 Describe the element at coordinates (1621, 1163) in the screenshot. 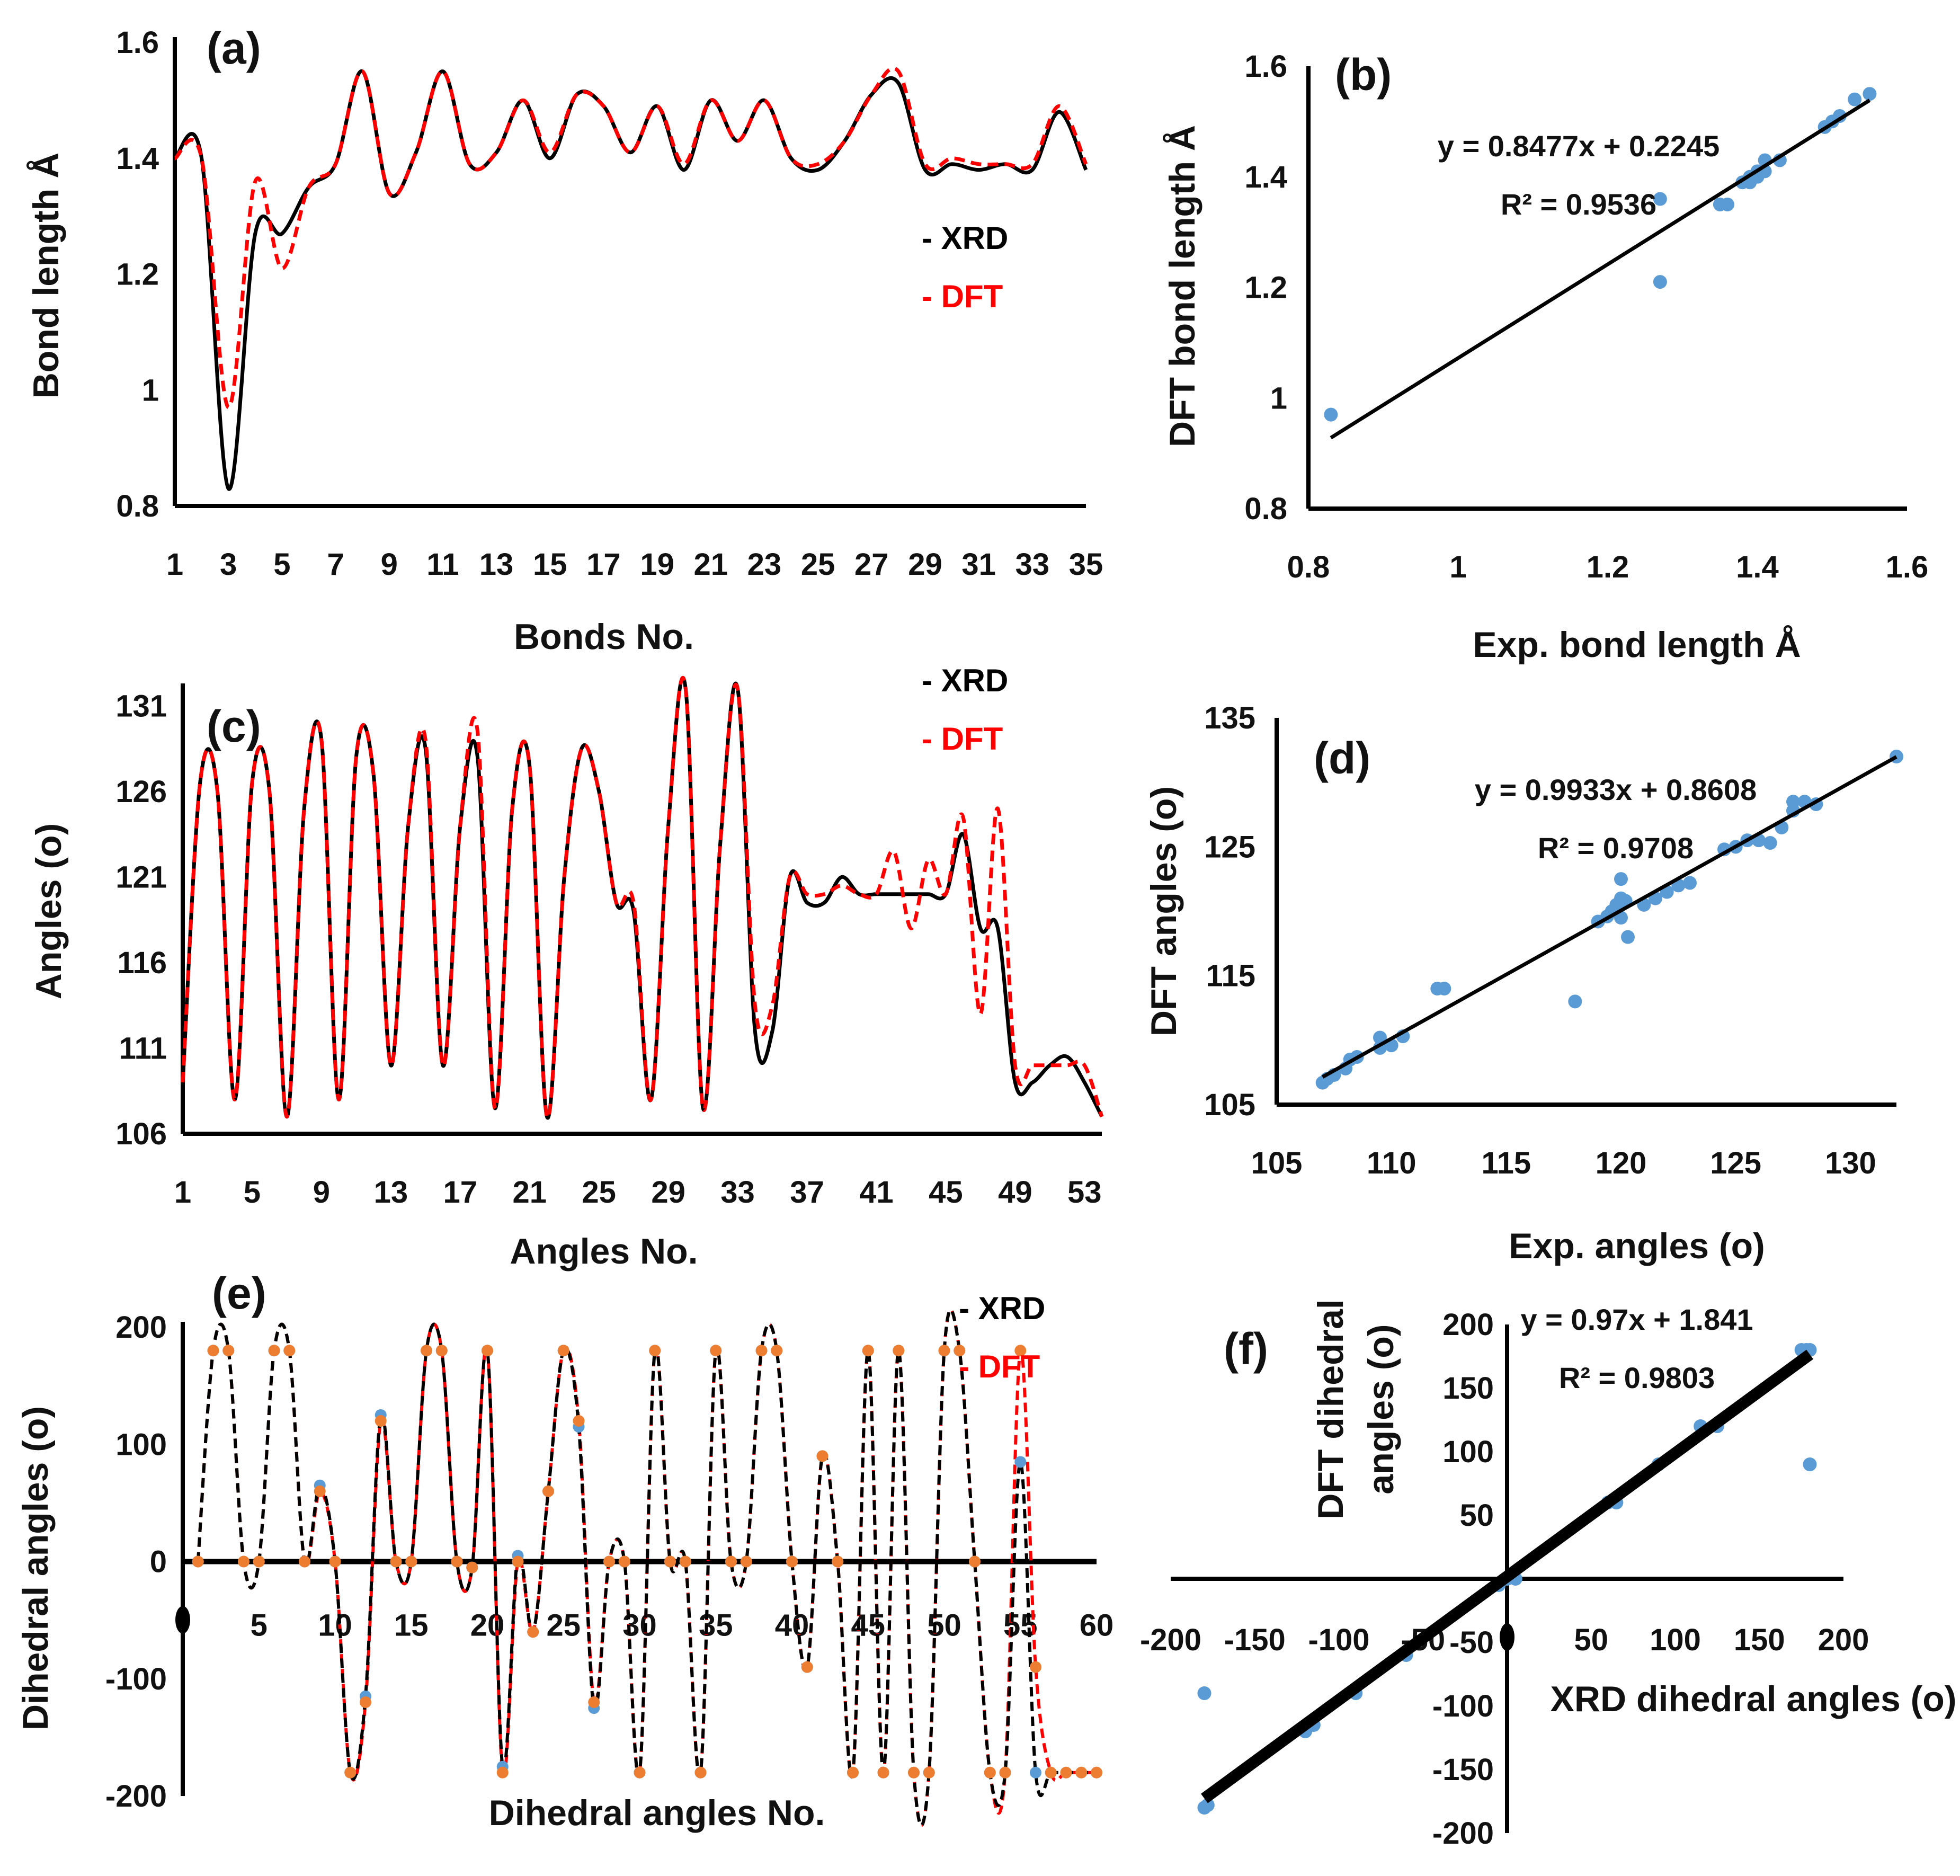

I see `x-tick-label: 120` at that location.